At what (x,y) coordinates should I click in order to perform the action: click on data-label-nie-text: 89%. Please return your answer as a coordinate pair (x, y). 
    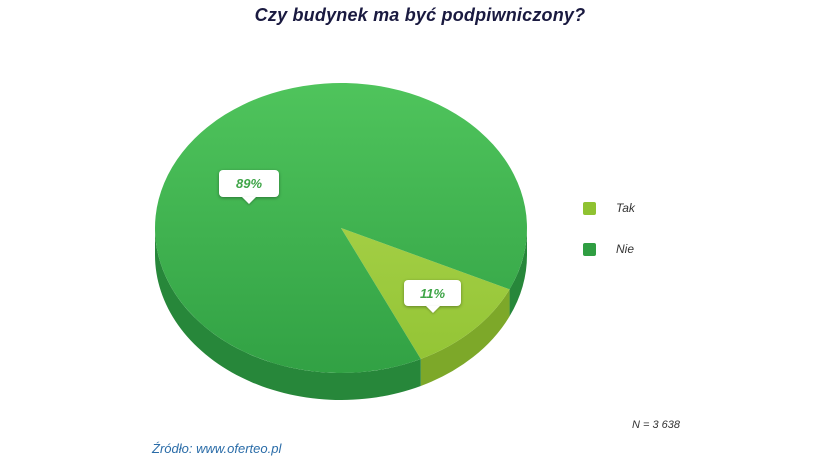
    Looking at the image, I should click on (249, 183).